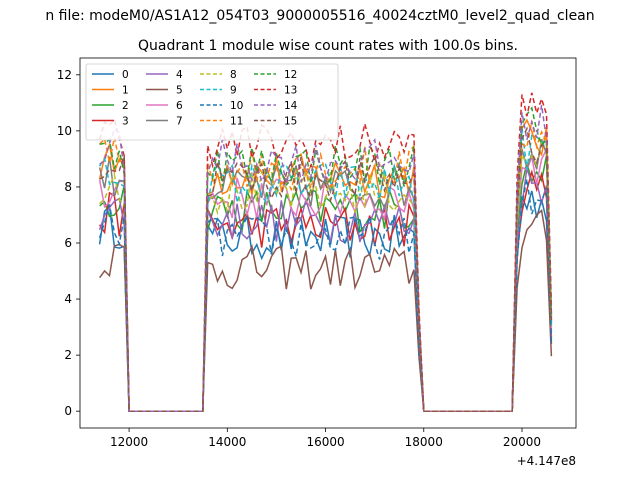 The image size is (640, 480). I want to click on x-tick-label: 16000, so click(325, 442).